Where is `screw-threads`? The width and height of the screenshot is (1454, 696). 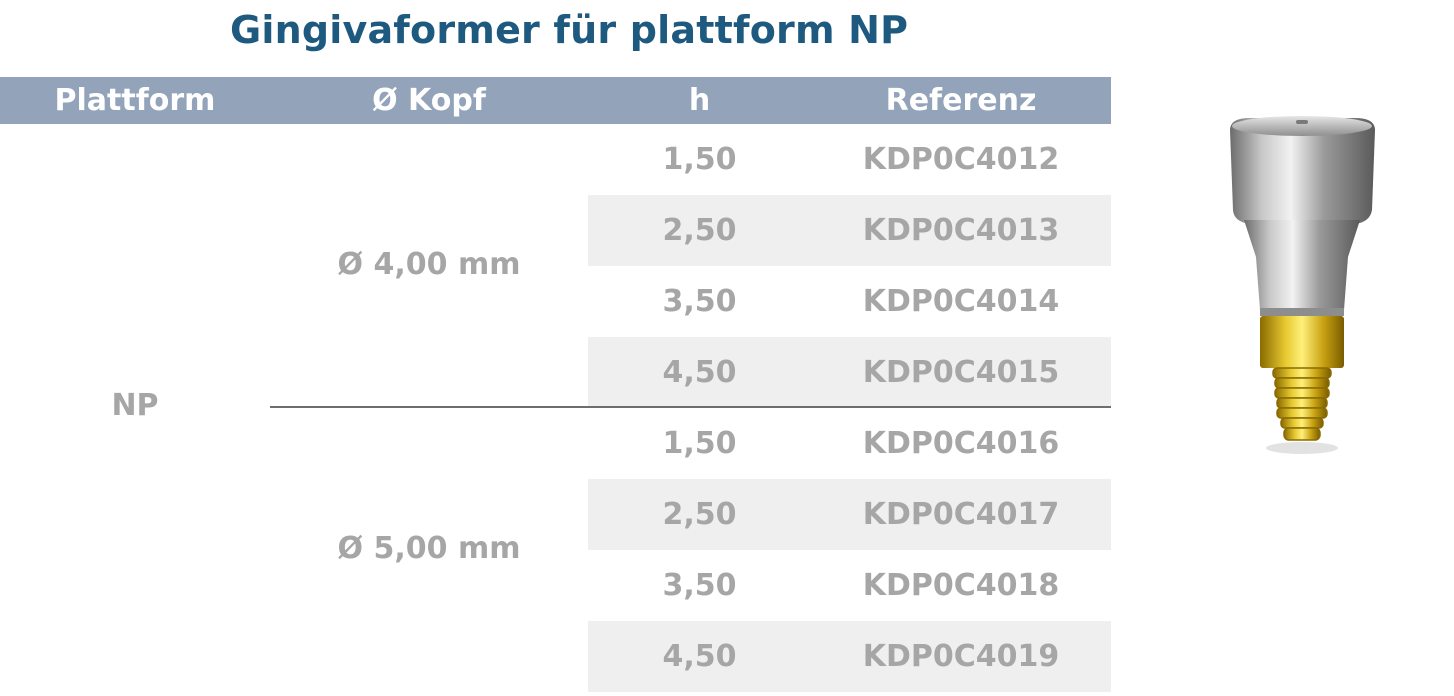 screw-threads is located at coordinates (1302, 404).